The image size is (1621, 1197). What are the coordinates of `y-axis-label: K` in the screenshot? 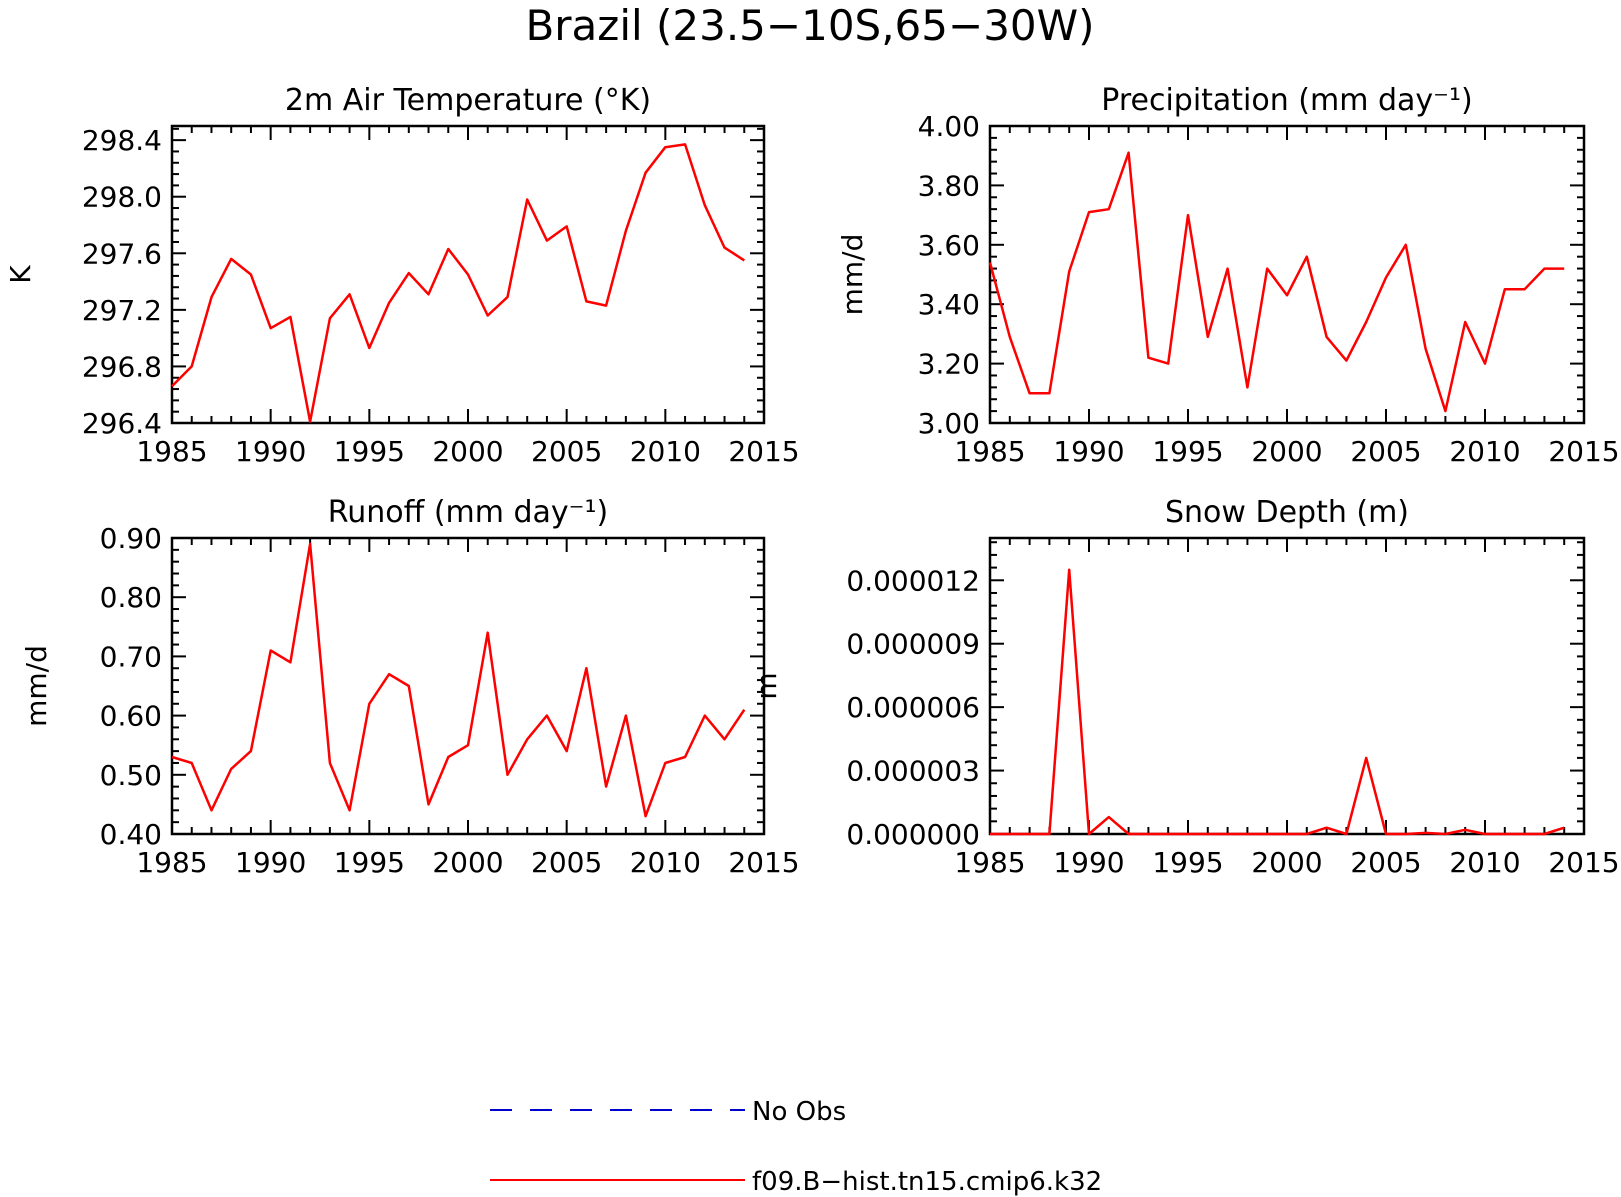 It's located at (20, 274).